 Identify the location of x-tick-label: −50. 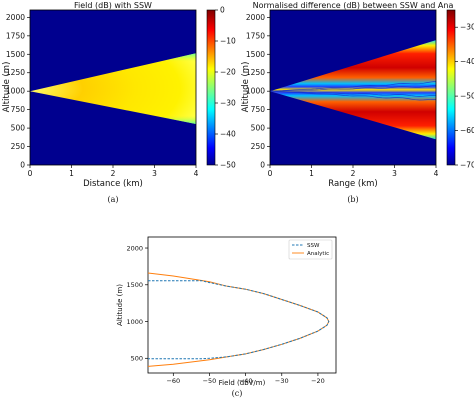
(210, 381).